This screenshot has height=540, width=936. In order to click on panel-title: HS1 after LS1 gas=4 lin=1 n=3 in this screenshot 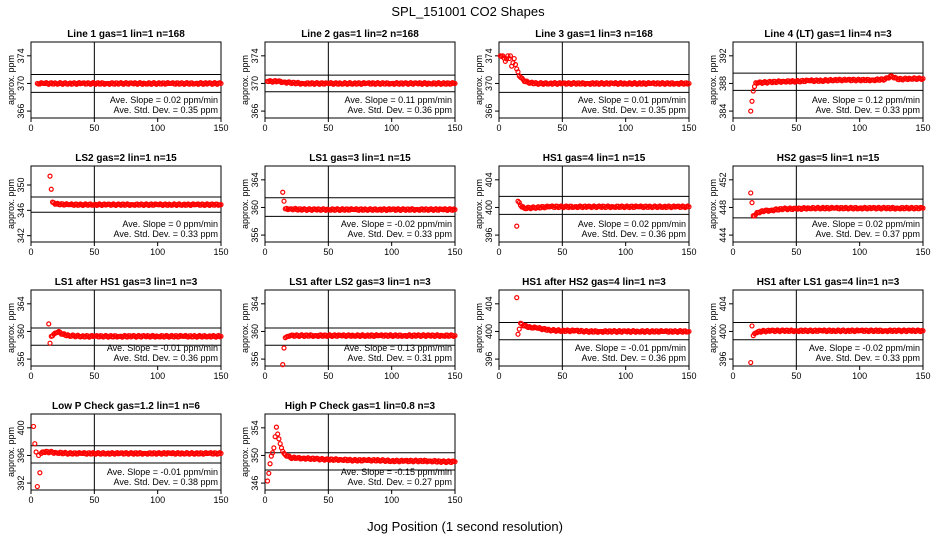, I will do `click(828, 282)`.